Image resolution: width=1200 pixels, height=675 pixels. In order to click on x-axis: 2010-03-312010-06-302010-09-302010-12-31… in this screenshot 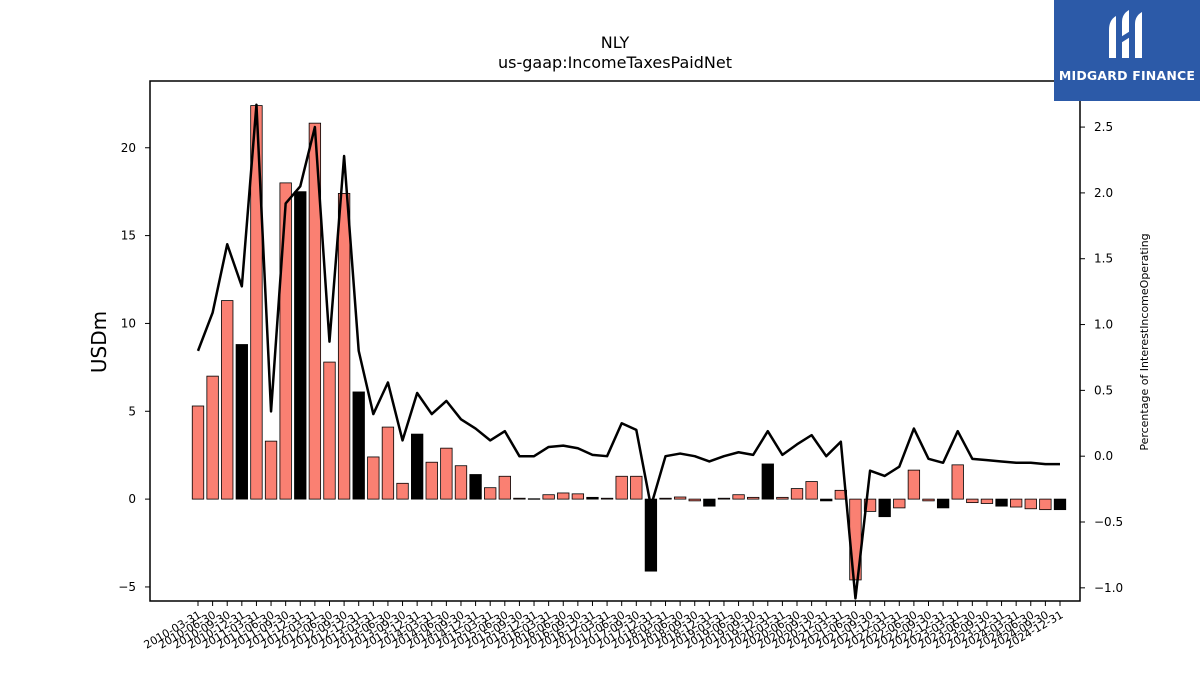, I will do `click(603, 626)`.